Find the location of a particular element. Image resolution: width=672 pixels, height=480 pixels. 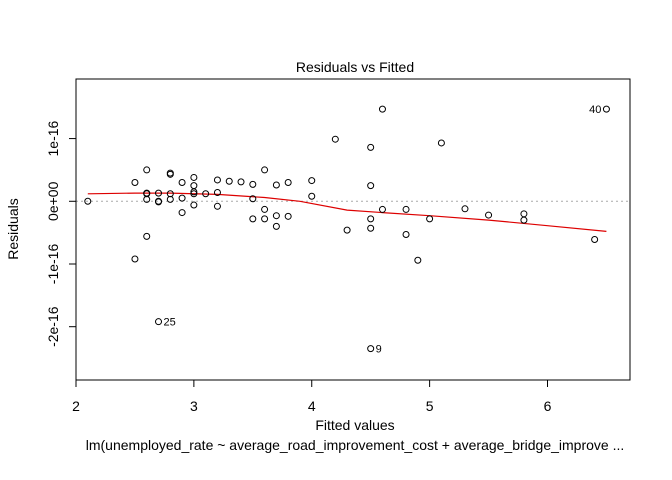

chart-title: Residuals vs Fitted is located at coordinates (355, 67).